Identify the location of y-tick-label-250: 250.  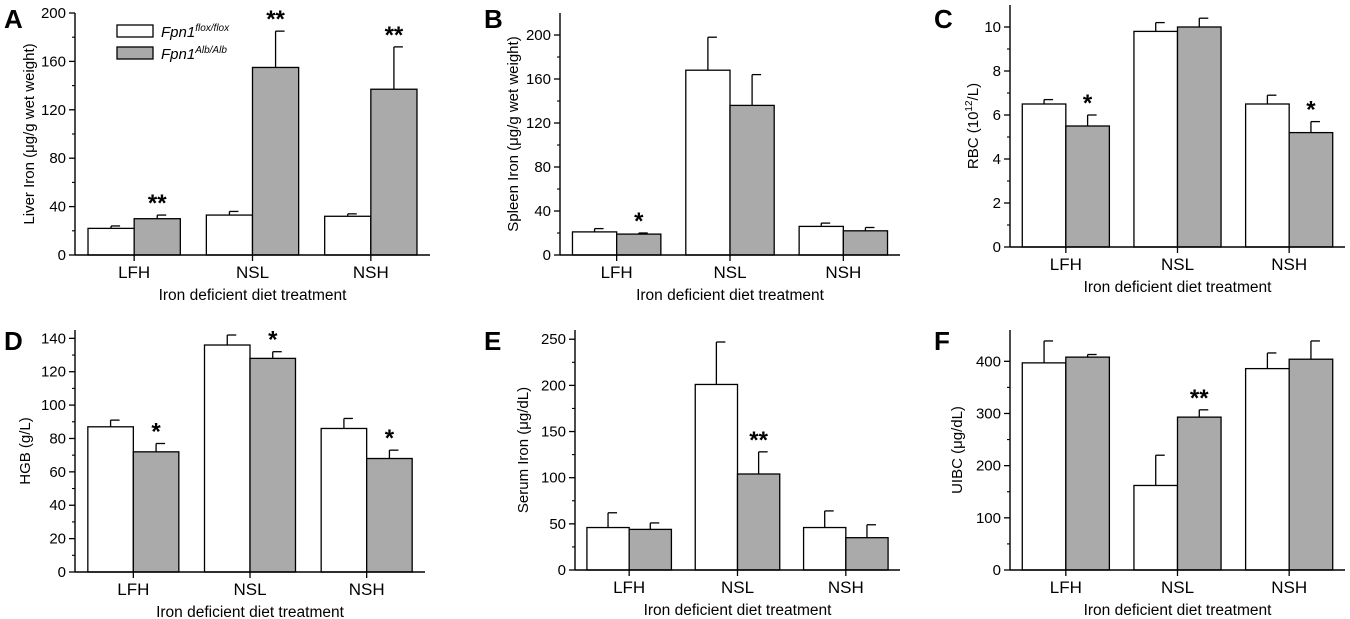
(553, 339).